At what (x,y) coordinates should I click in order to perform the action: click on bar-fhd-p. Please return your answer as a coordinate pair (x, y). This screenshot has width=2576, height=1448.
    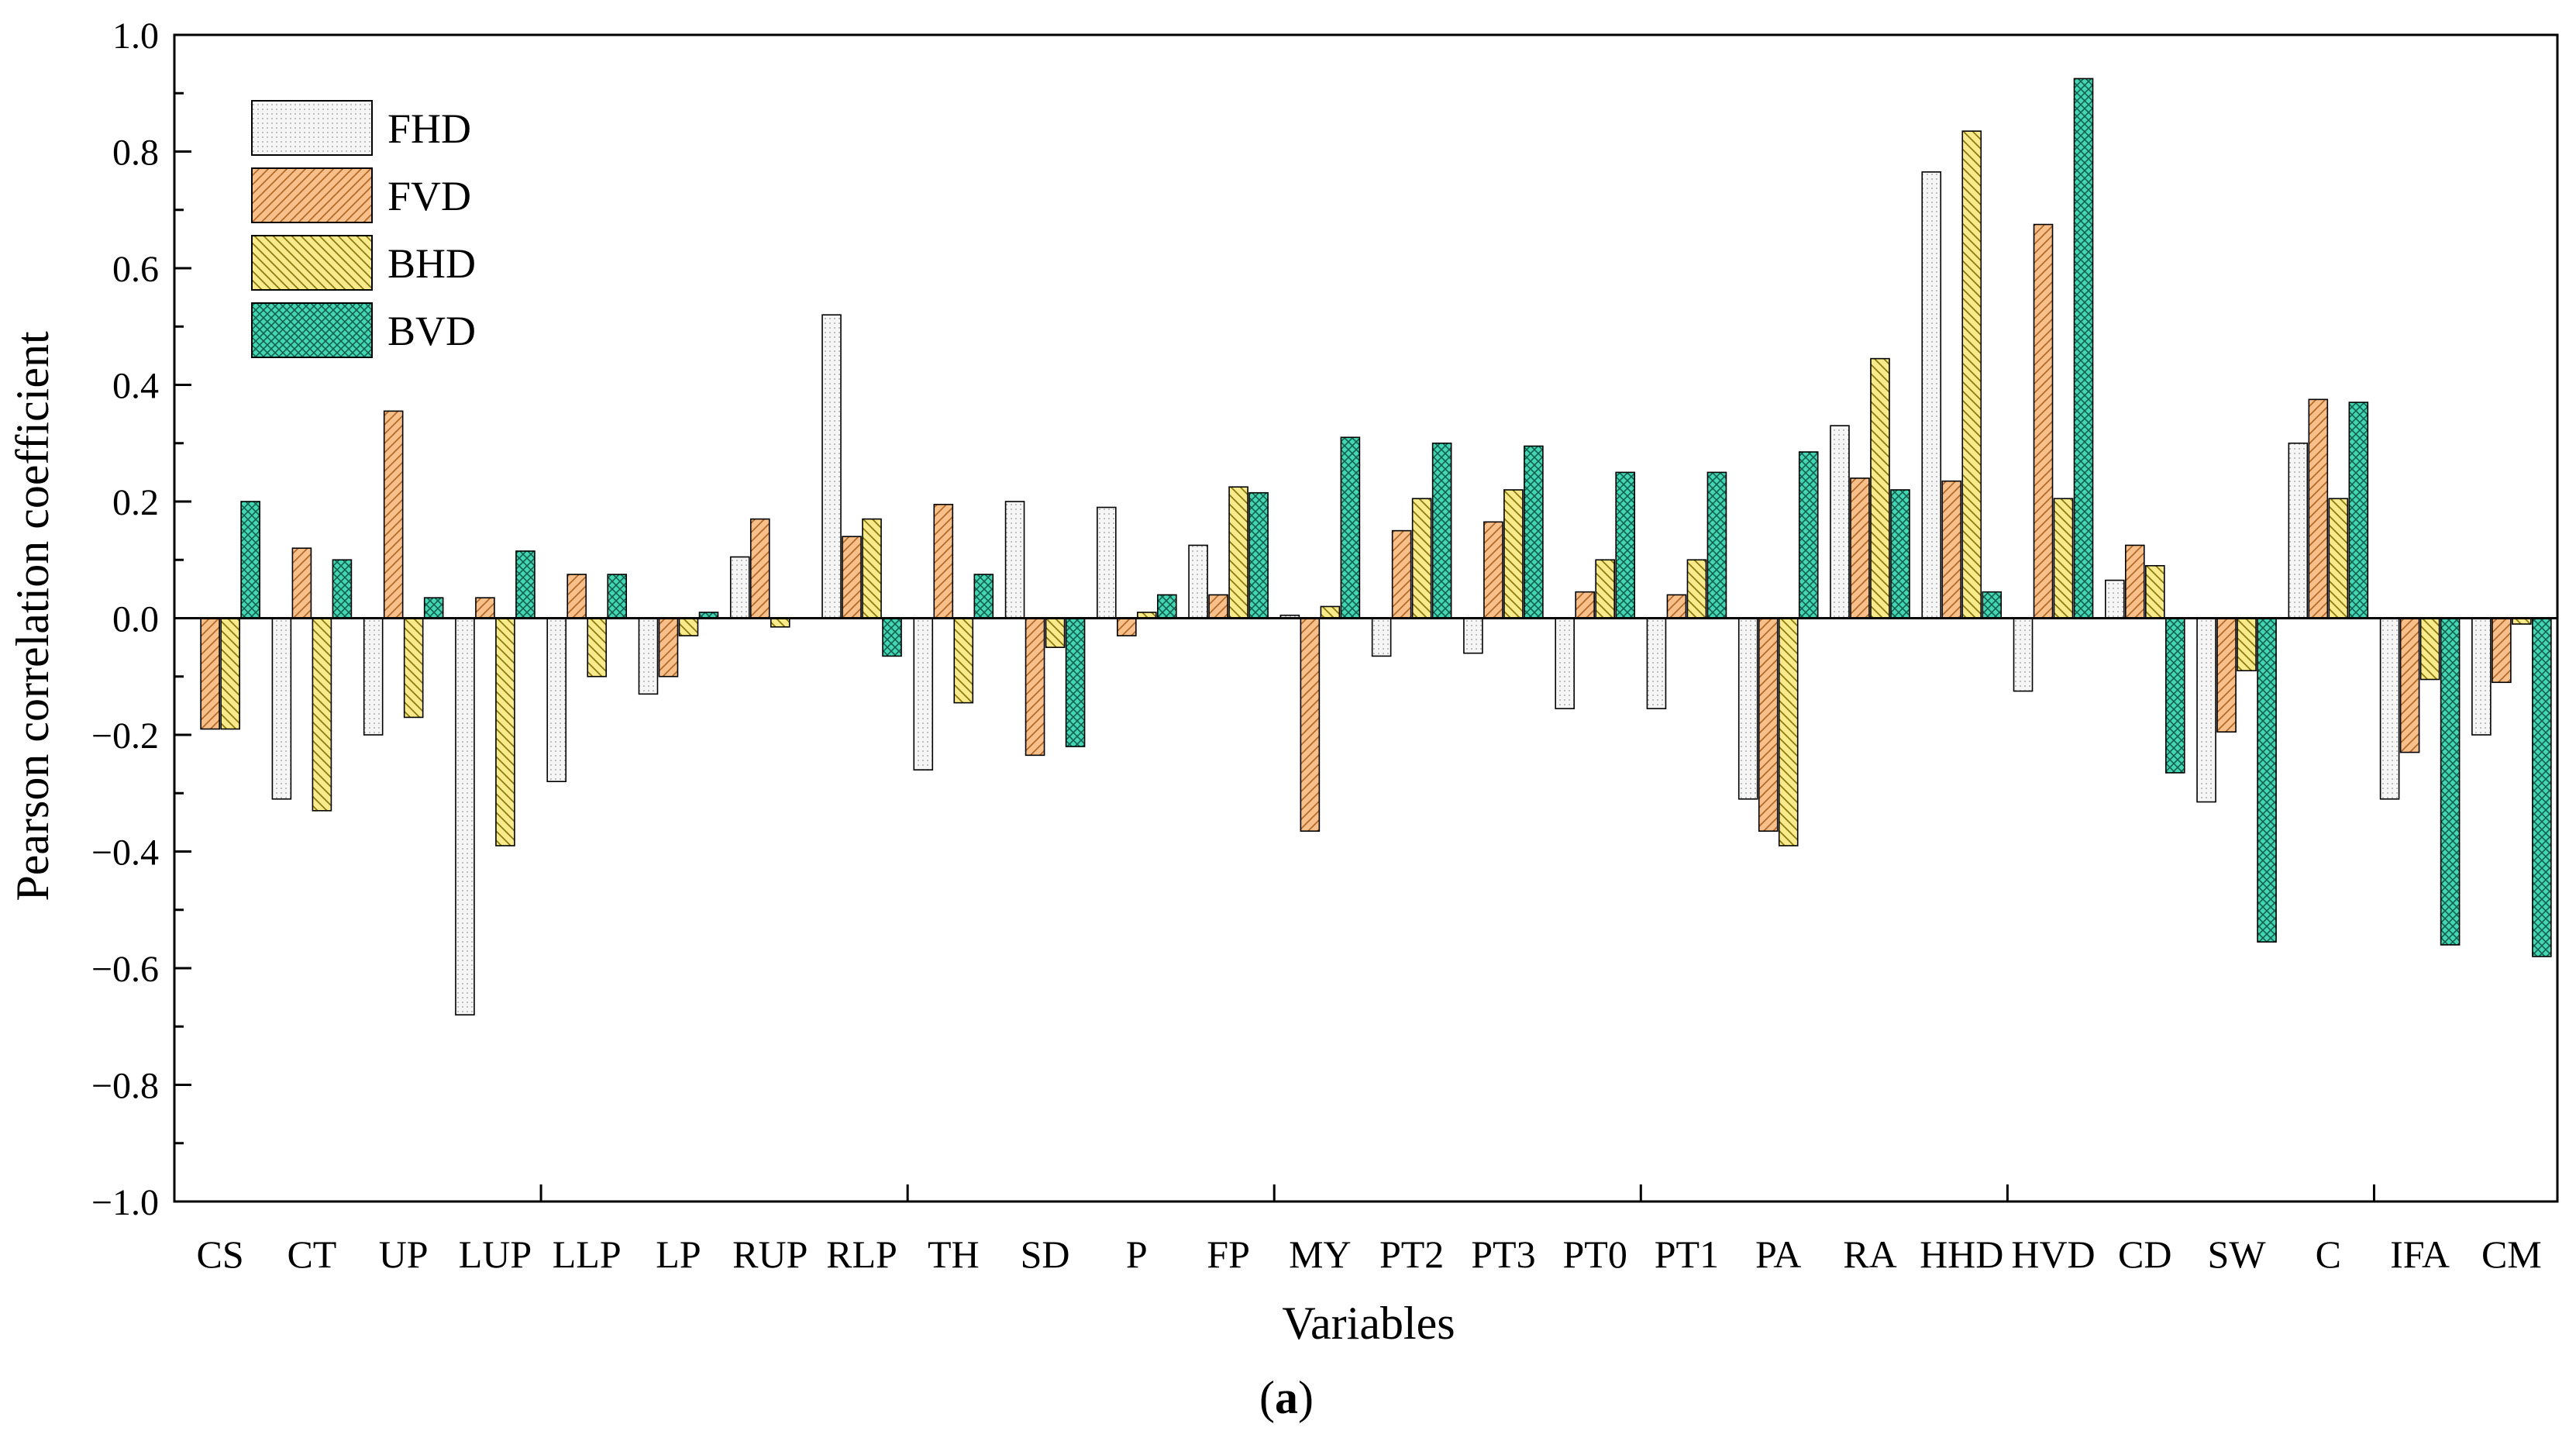
    Looking at the image, I should click on (1107, 562).